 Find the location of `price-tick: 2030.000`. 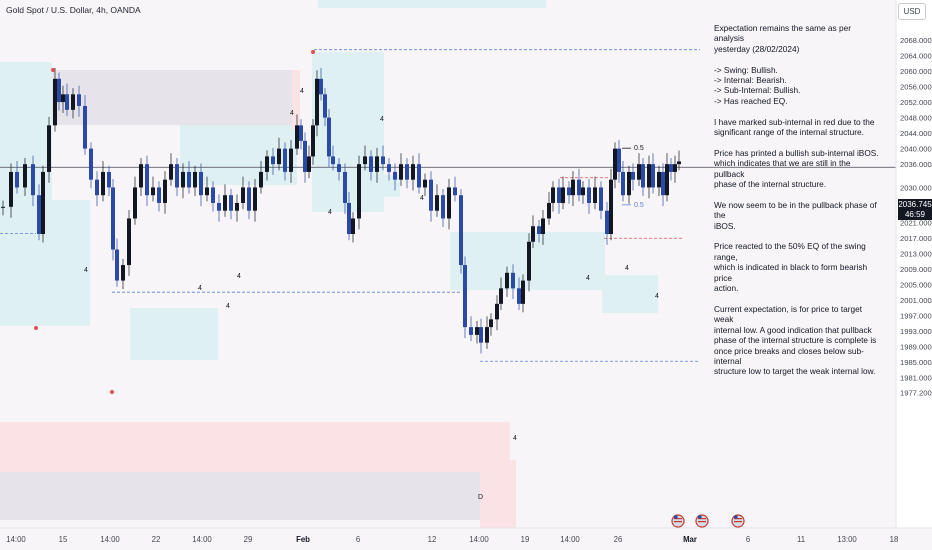

price-tick: 2030.000 is located at coordinates (916, 187).